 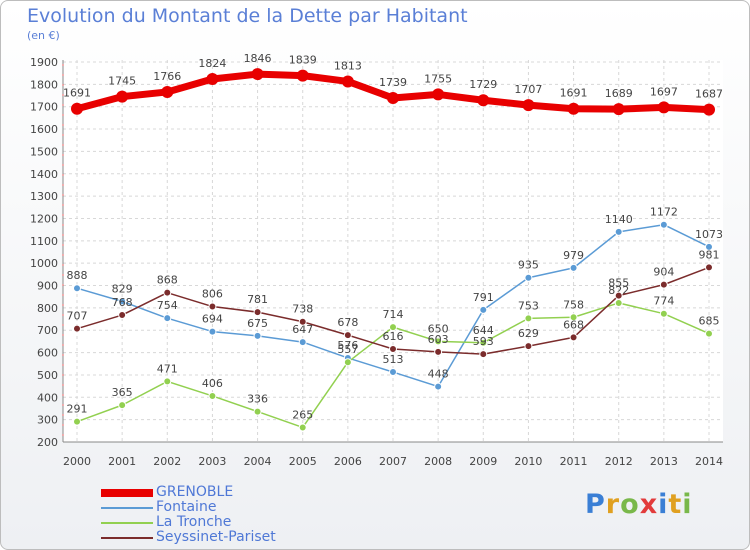 I want to click on x-tick-label: 2003, so click(x=212, y=461).